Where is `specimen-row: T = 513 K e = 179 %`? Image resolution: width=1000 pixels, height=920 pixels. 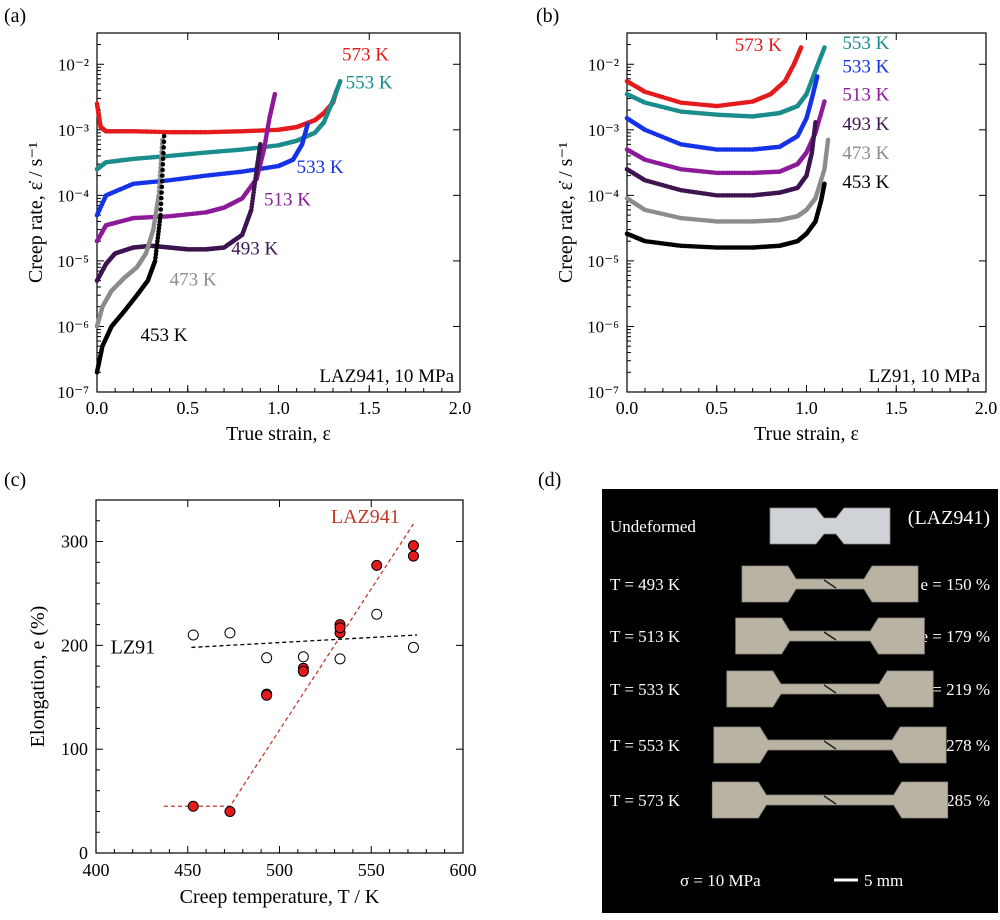 specimen-row: T = 513 K e = 179 % is located at coordinates (800, 636).